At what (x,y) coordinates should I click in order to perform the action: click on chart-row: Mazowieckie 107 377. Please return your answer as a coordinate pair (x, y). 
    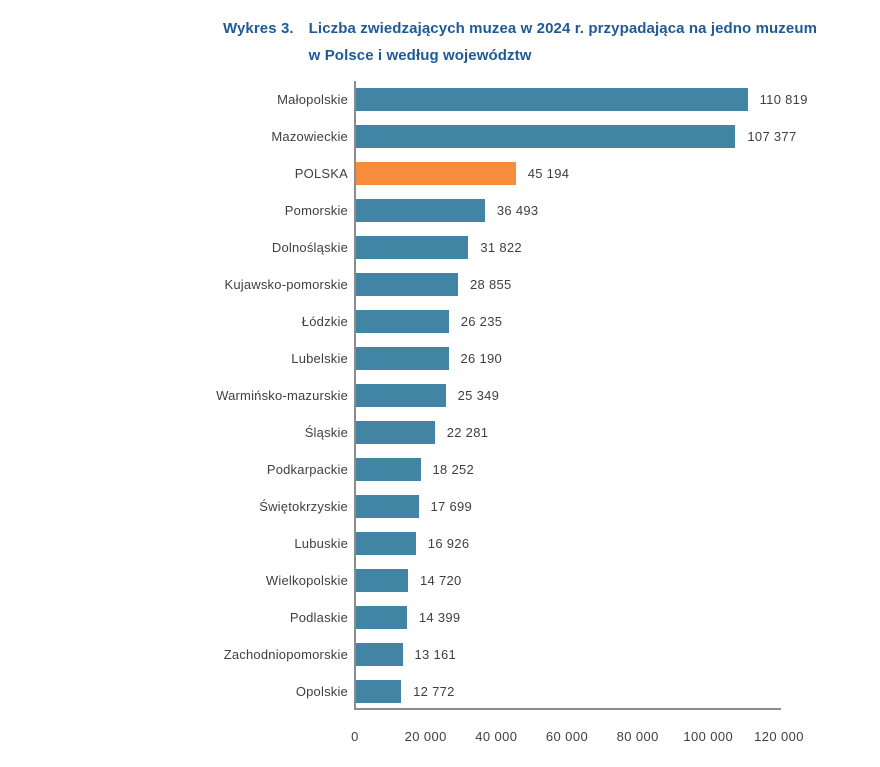
    Looking at the image, I should click on (440, 136).